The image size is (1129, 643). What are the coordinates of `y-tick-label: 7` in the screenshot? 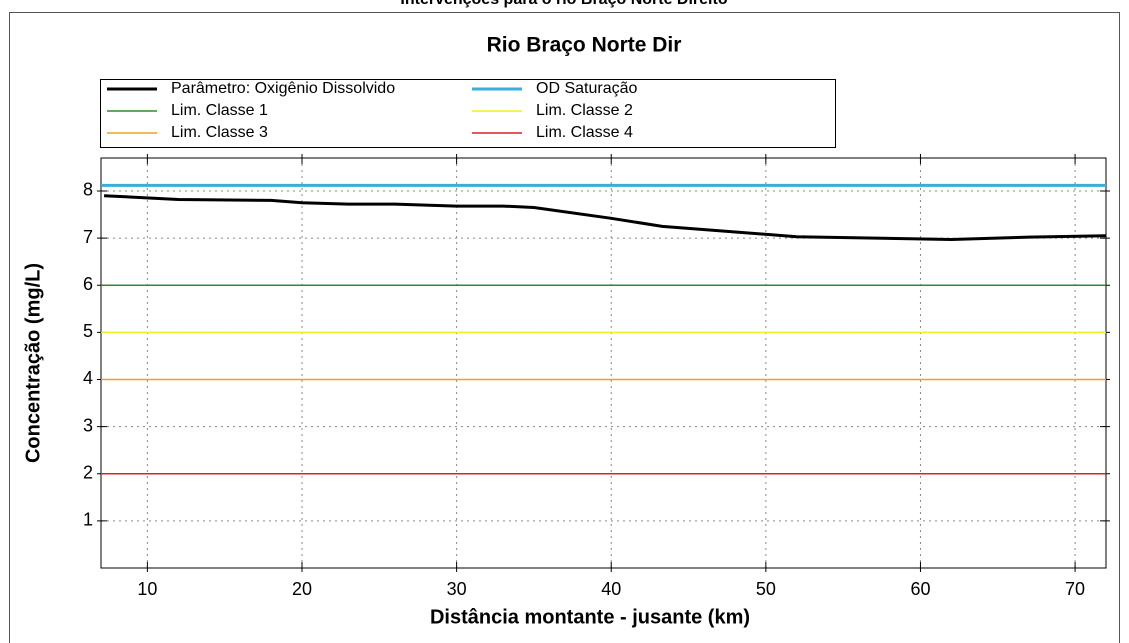 It's located at (88, 237).